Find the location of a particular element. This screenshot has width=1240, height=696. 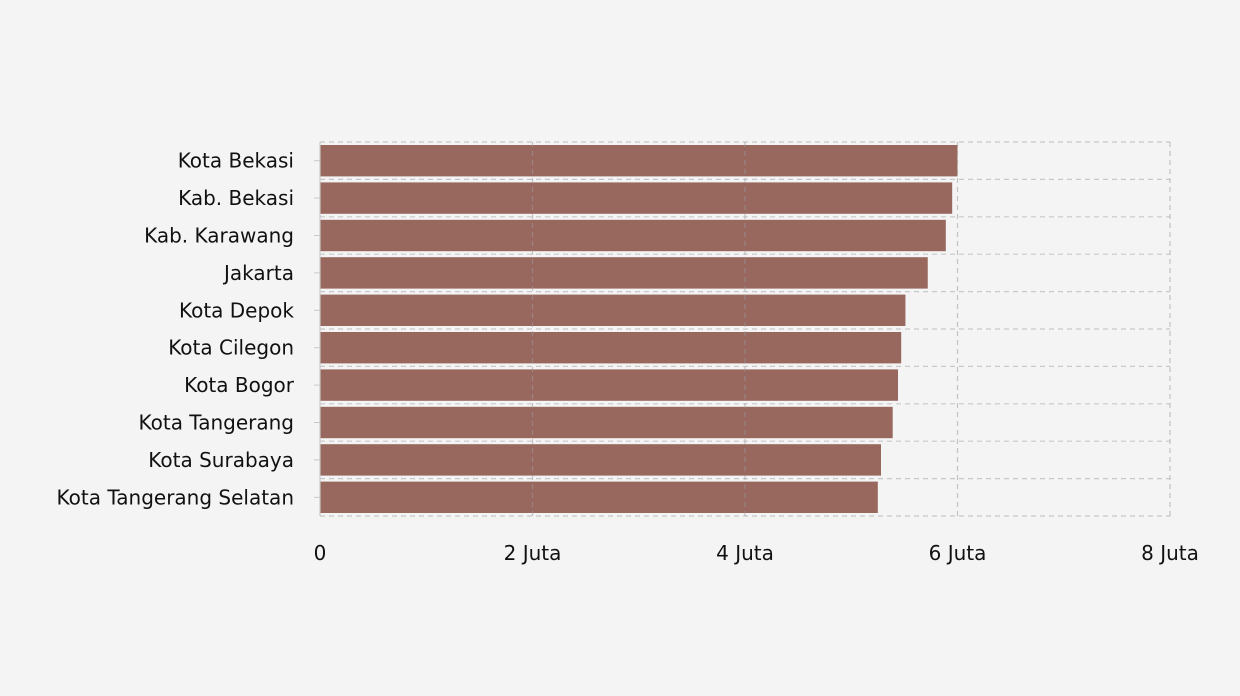

category-label: Jakarta is located at coordinates (258, 273).